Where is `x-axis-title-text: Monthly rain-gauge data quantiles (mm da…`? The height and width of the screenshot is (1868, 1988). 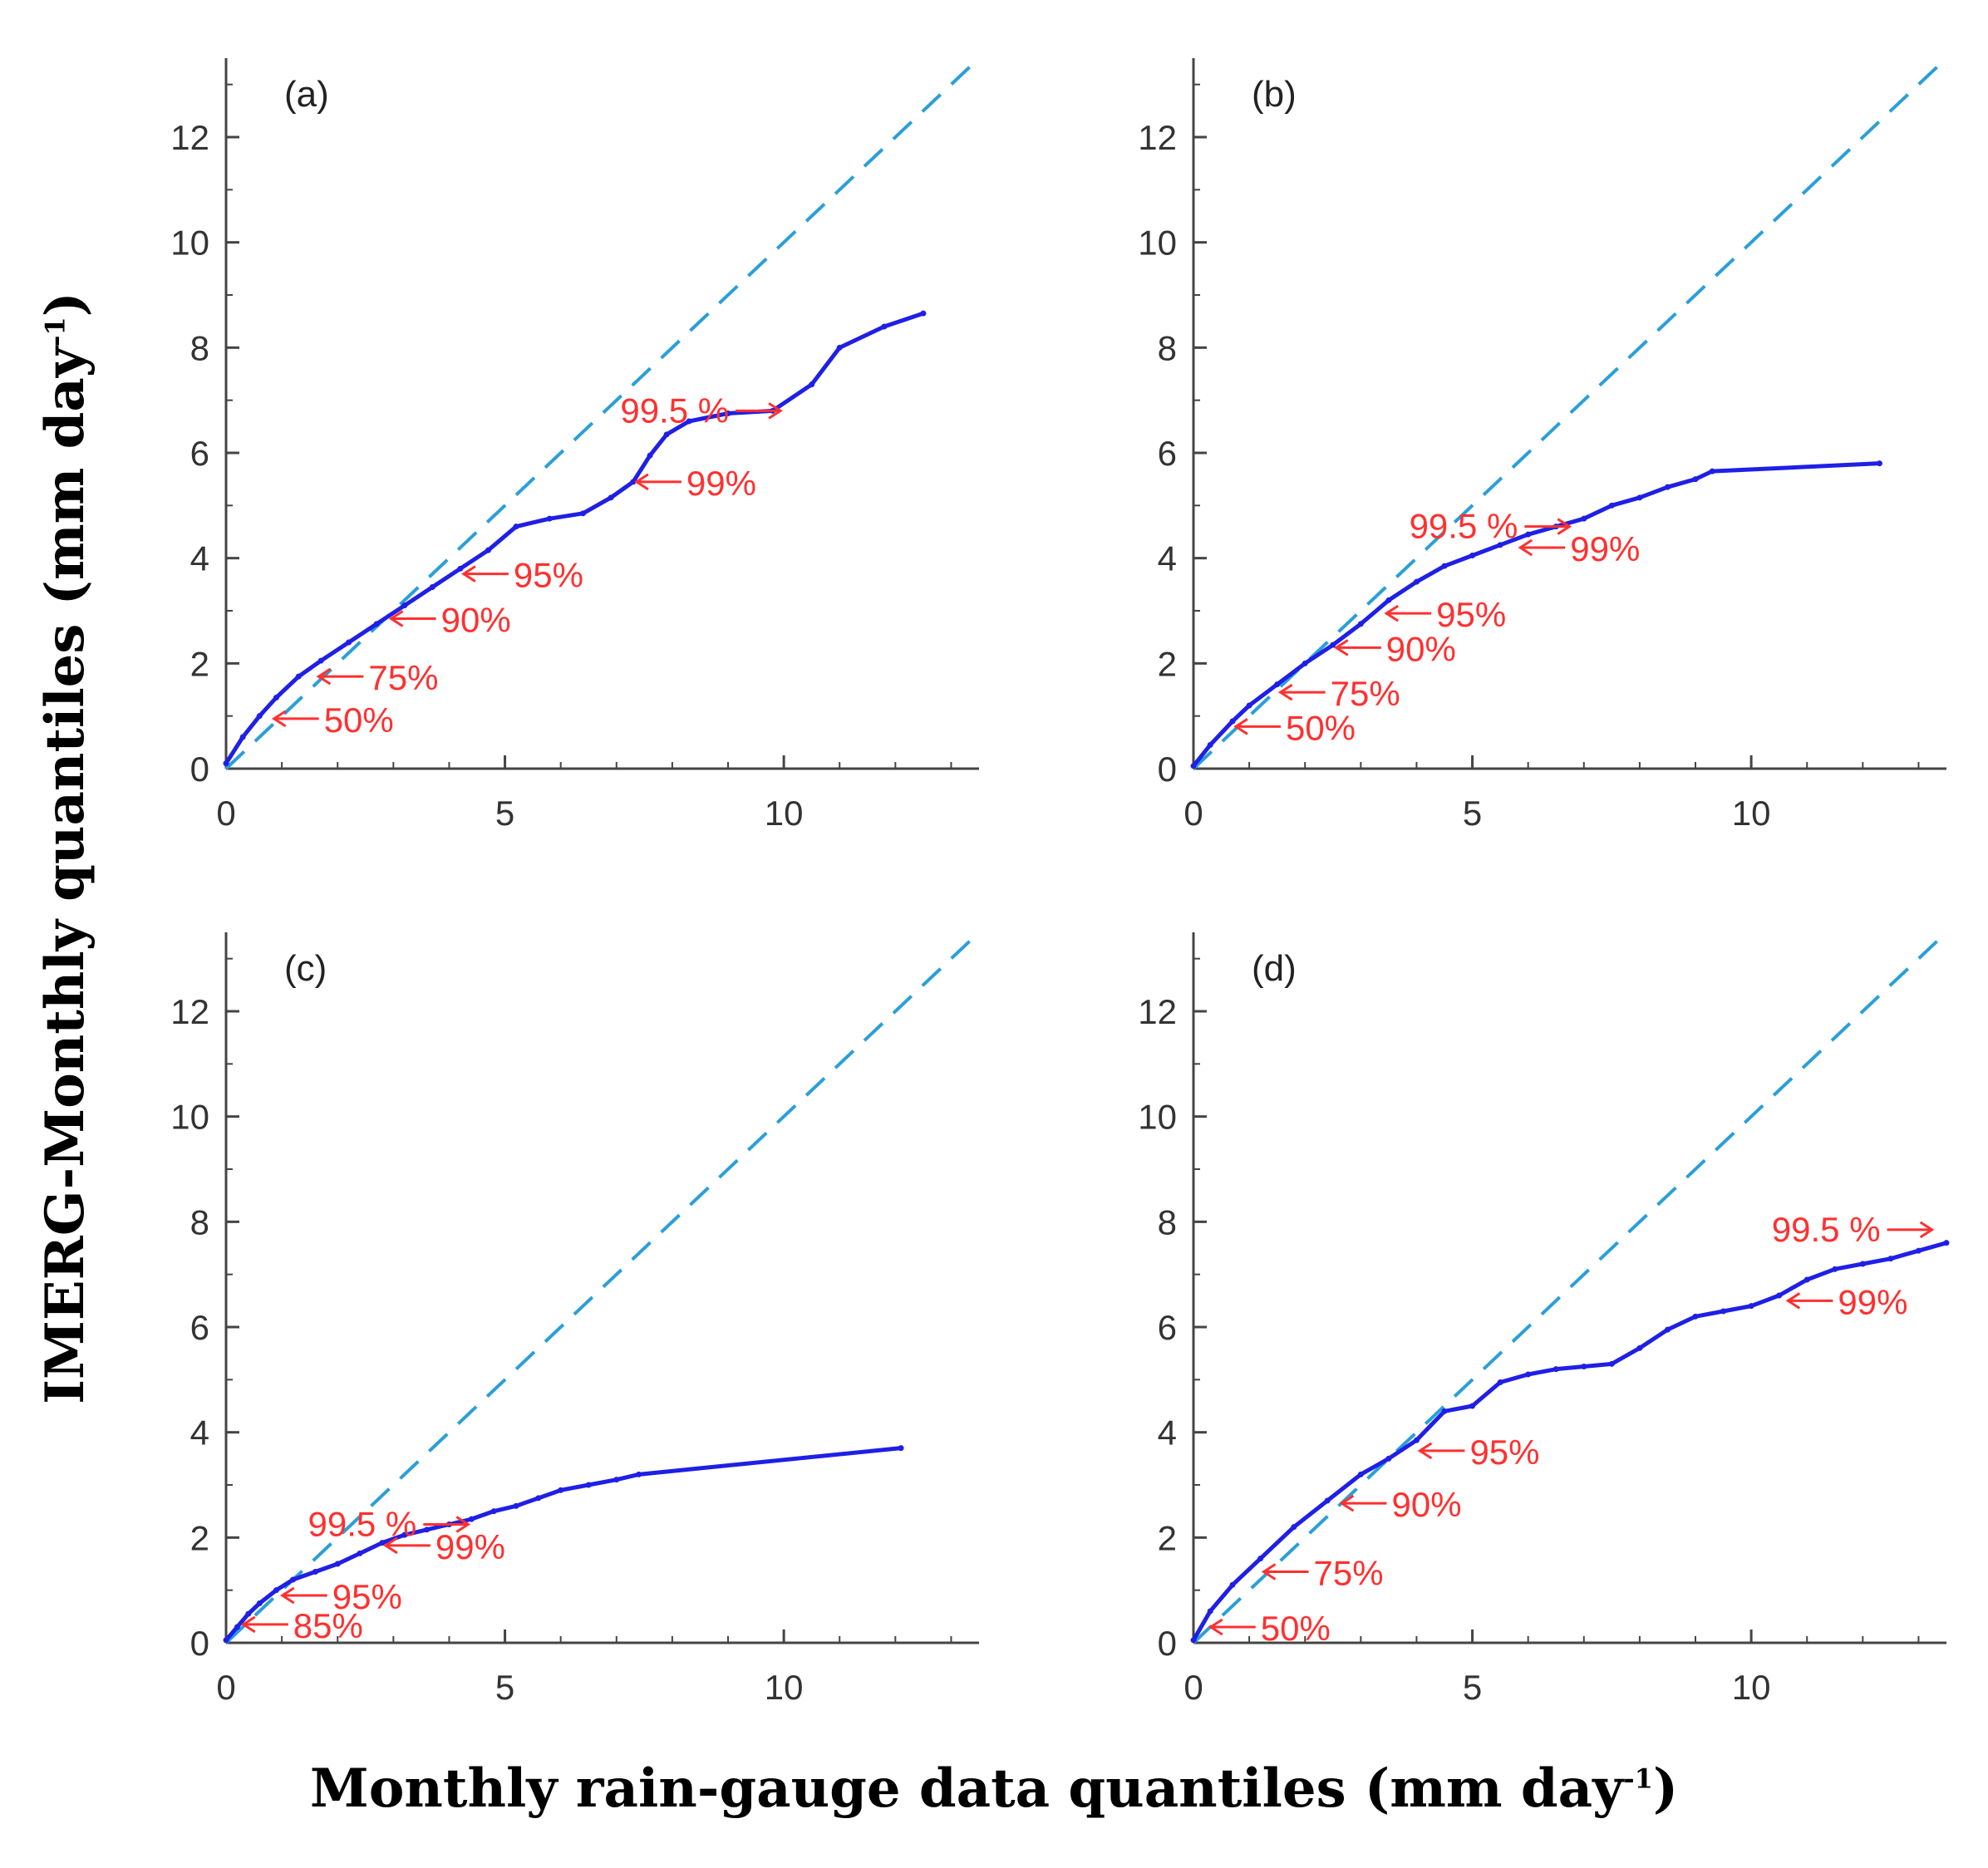 x-axis-title-text: Monthly rain-gauge data quantiles (mm da… is located at coordinates (966, 1789).